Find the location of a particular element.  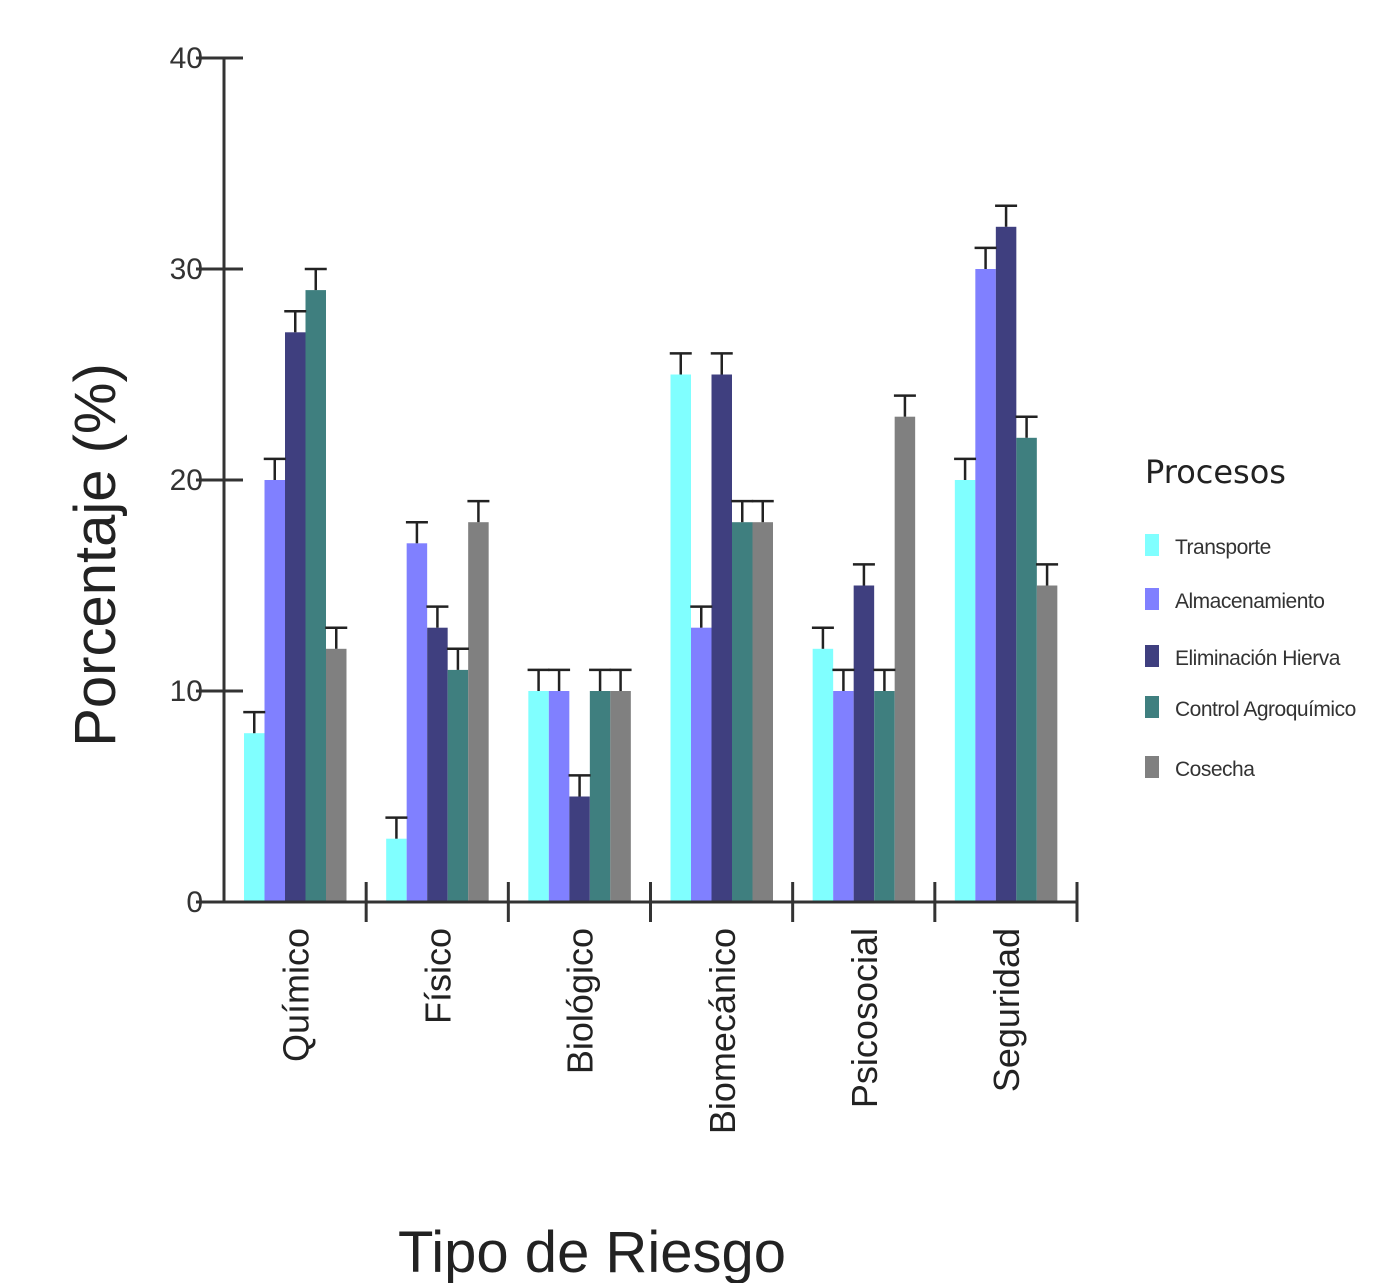

bar-control-agroquímico-5 is located at coordinates (1026, 669).